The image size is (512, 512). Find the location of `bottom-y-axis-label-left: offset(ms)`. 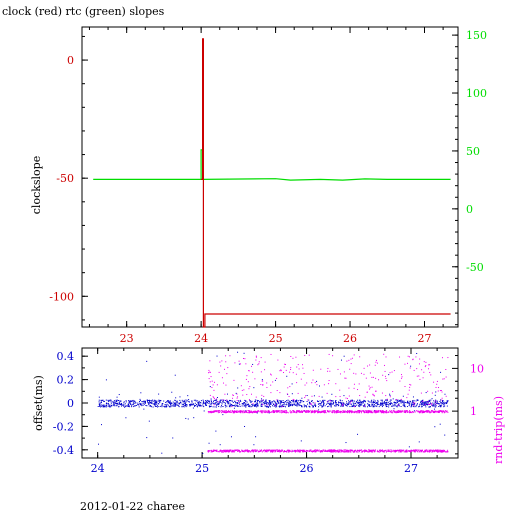

bottom-y-axis-label-left: offset(ms) is located at coordinates (38, 403).